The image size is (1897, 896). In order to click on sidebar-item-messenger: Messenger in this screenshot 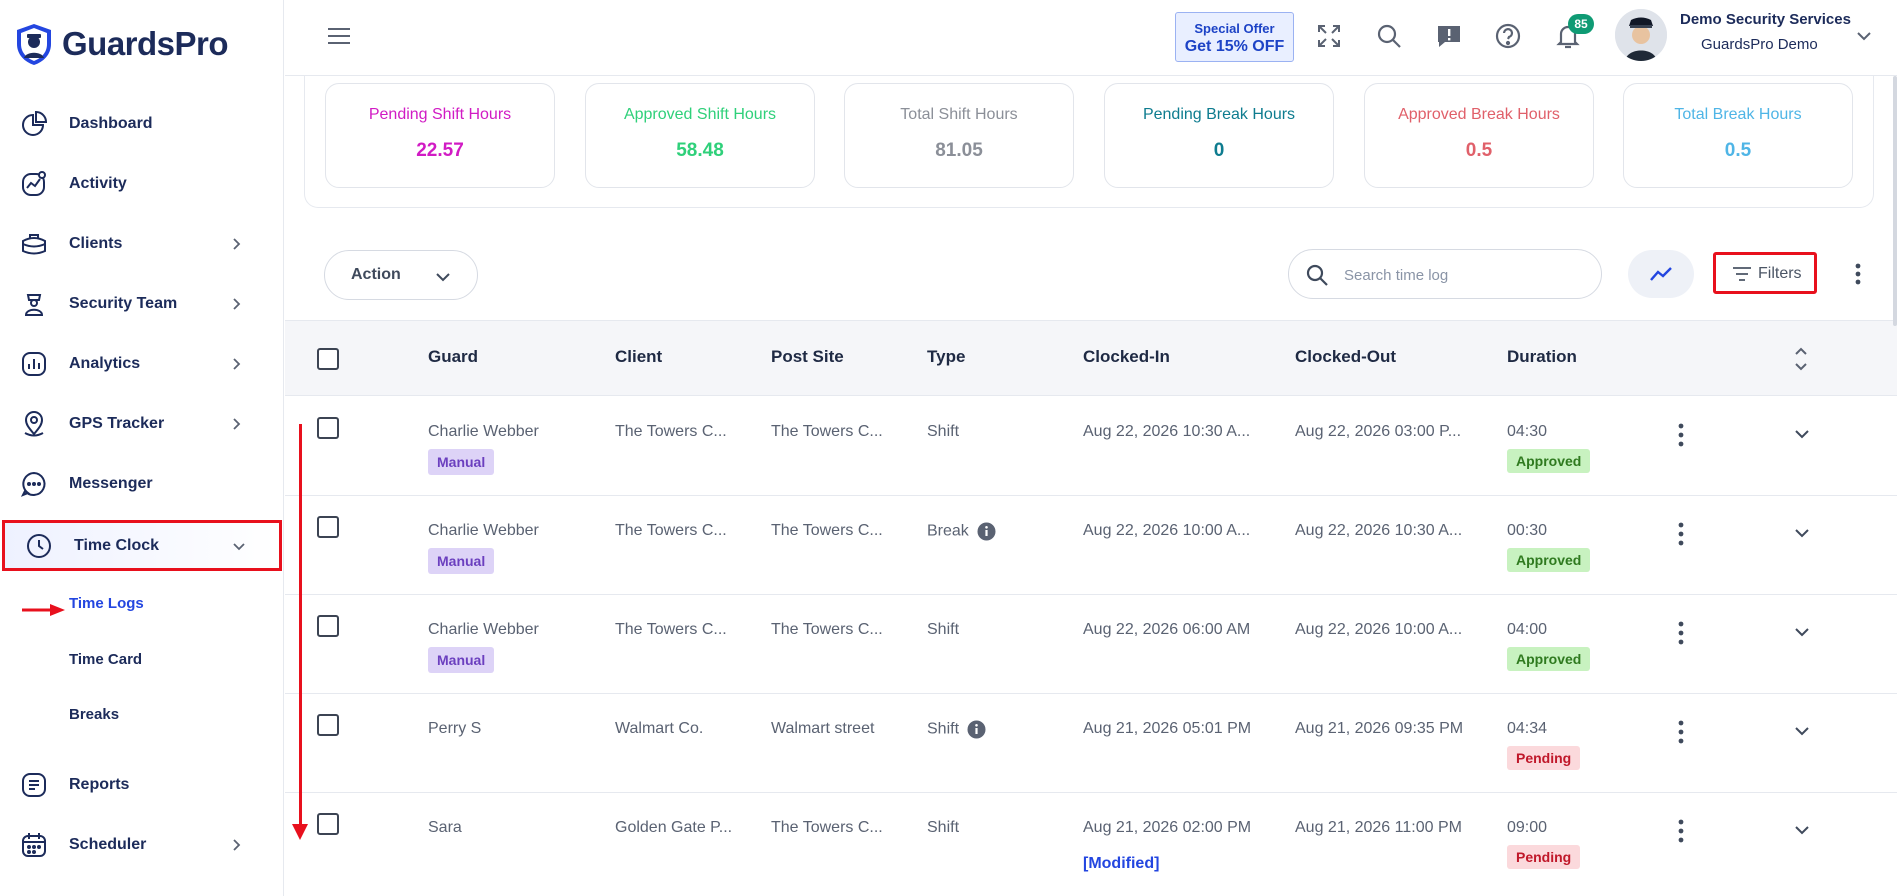, I will do `click(142, 484)`.